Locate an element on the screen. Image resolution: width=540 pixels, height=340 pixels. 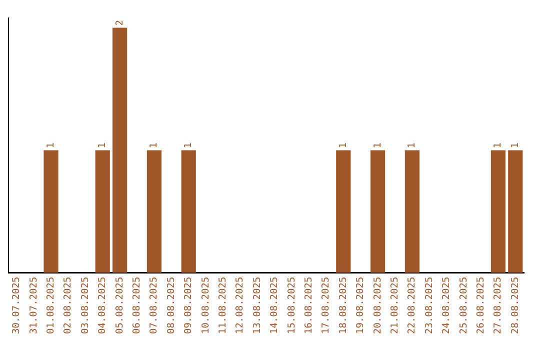
x-tick-label: 06.08.2025 is located at coordinates (136, 305).